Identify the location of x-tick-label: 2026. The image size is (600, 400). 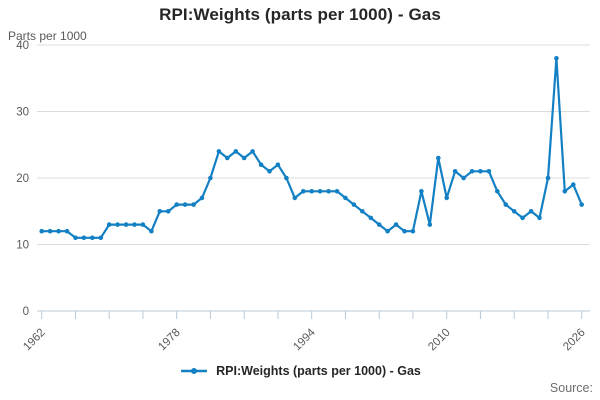
(574, 340).